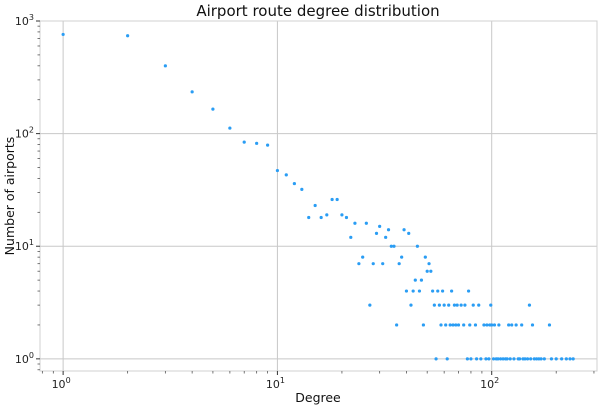 This screenshot has width=600, height=409. I want to click on y-tick-label: 10⁰, so click(24, 358).